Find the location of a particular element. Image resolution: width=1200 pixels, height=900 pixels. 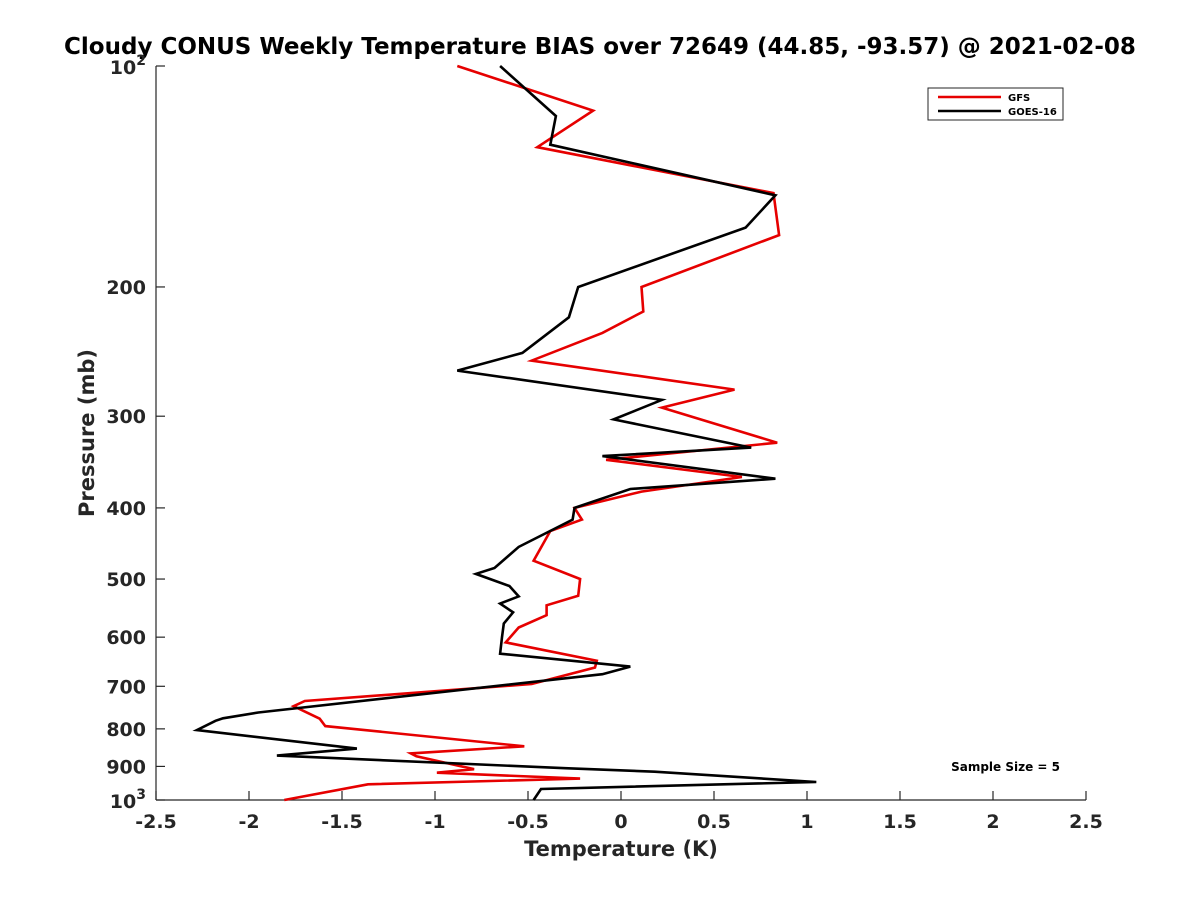

x-tick-label: 0.5 is located at coordinates (714, 822).